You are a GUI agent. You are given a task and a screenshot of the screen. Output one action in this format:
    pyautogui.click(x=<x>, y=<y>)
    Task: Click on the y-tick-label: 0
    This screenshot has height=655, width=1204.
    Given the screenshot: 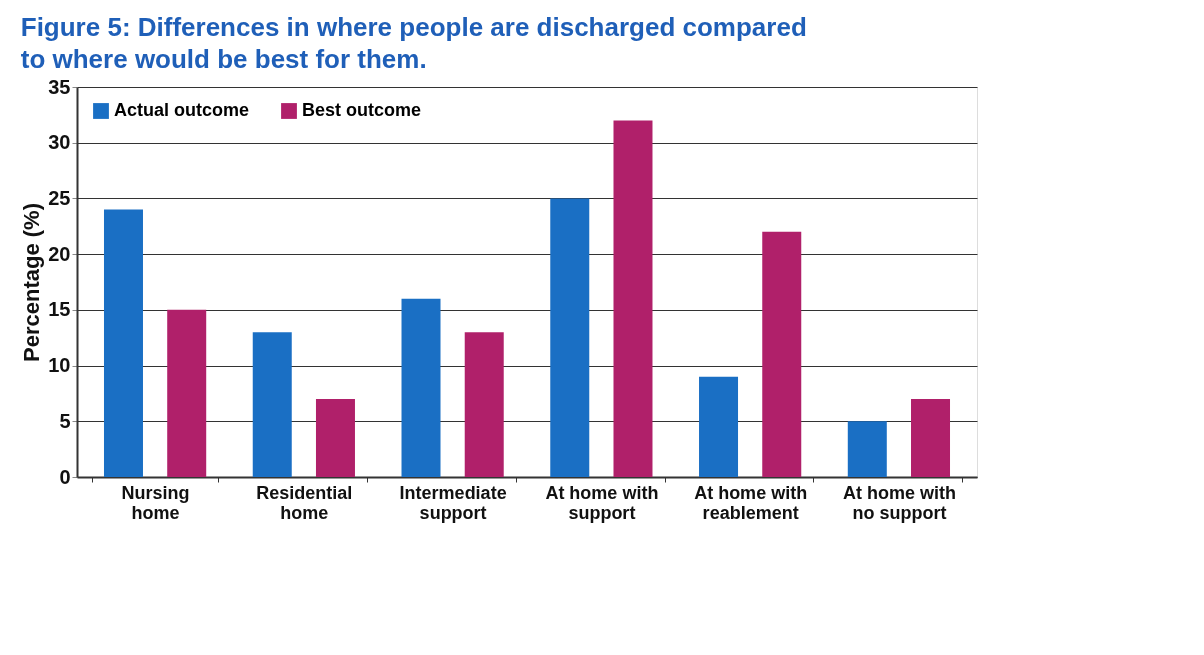 What is the action you would take?
    pyautogui.click(x=65, y=476)
    